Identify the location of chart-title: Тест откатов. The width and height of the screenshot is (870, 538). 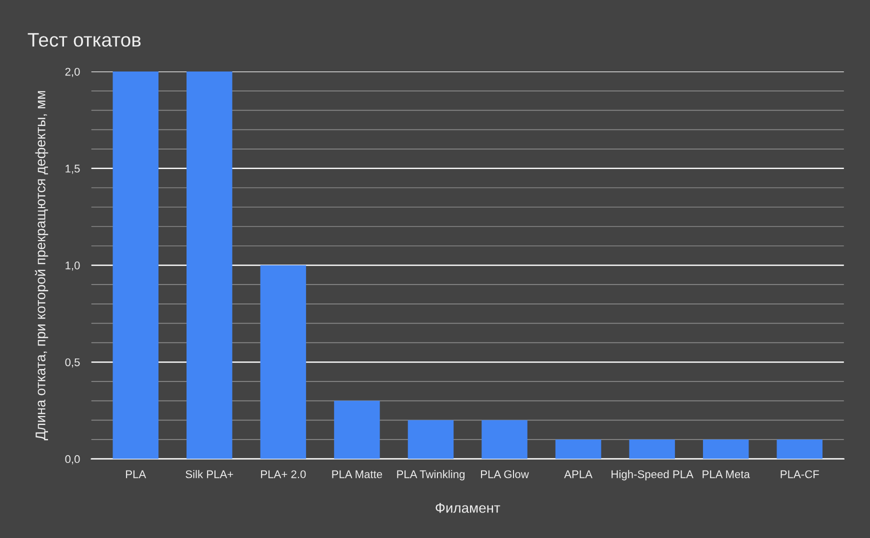
(84, 40).